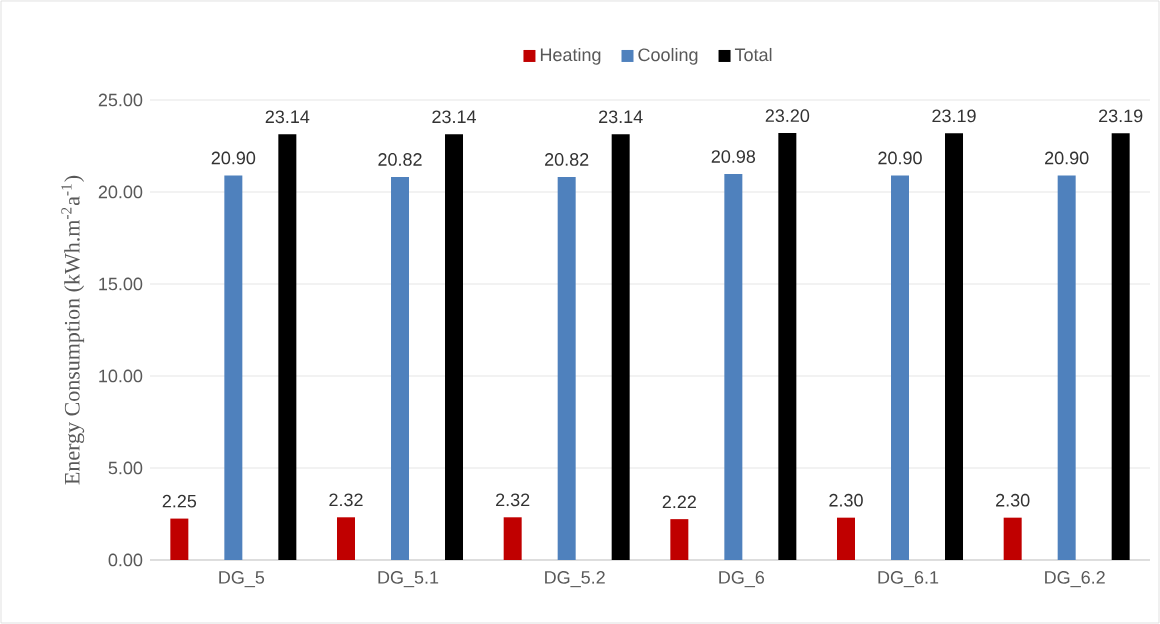  Describe the element at coordinates (73, 330) in the screenshot. I see `y-axis-title: Energy Consumption (kWh.m$^{-2}$a$^{-1}$)` at that location.